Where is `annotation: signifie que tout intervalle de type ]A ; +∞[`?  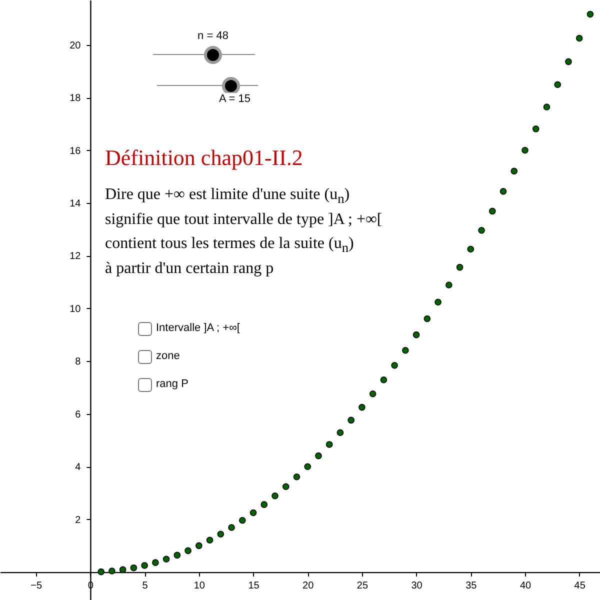 annotation: signifie que tout intervalle de type ]A ; +∞[ is located at coordinates (243, 219).